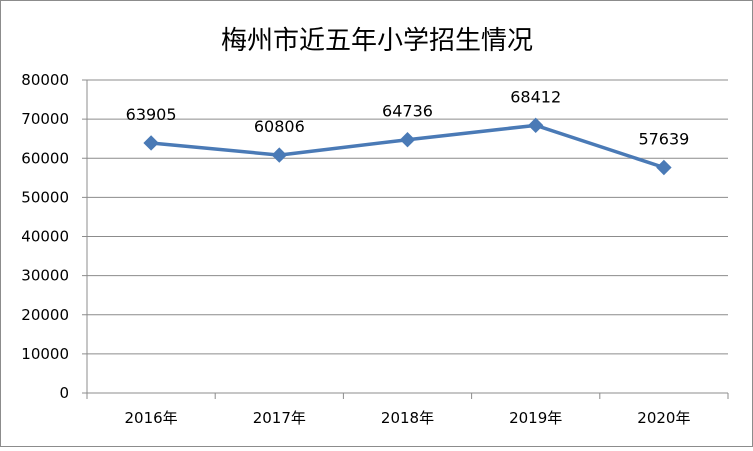  What do you see at coordinates (535, 418) in the screenshot?
I see `x-tick-label: 2019年` at bounding box center [535, 418].